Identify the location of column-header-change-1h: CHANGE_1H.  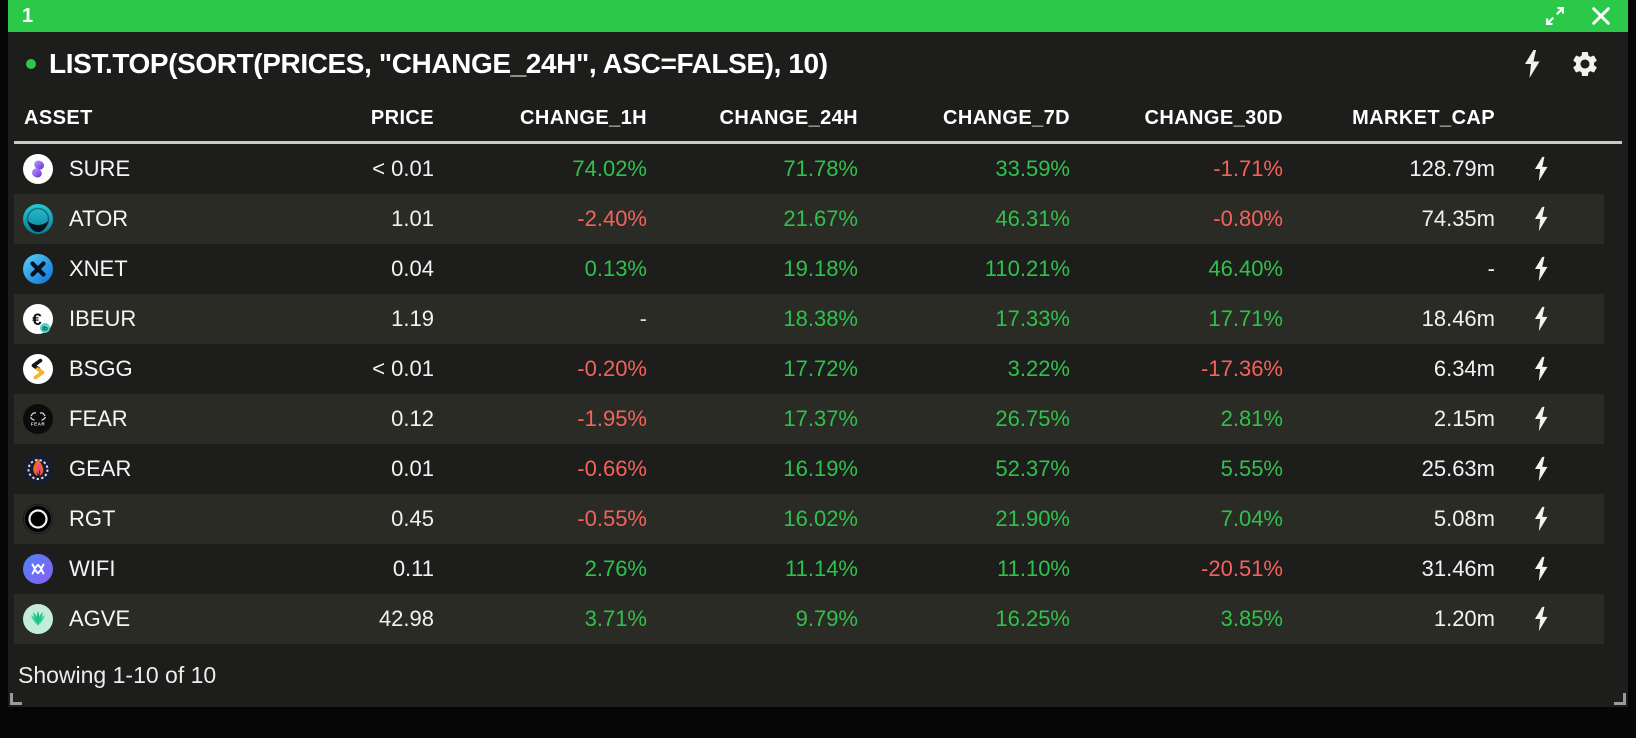
(583, 117).